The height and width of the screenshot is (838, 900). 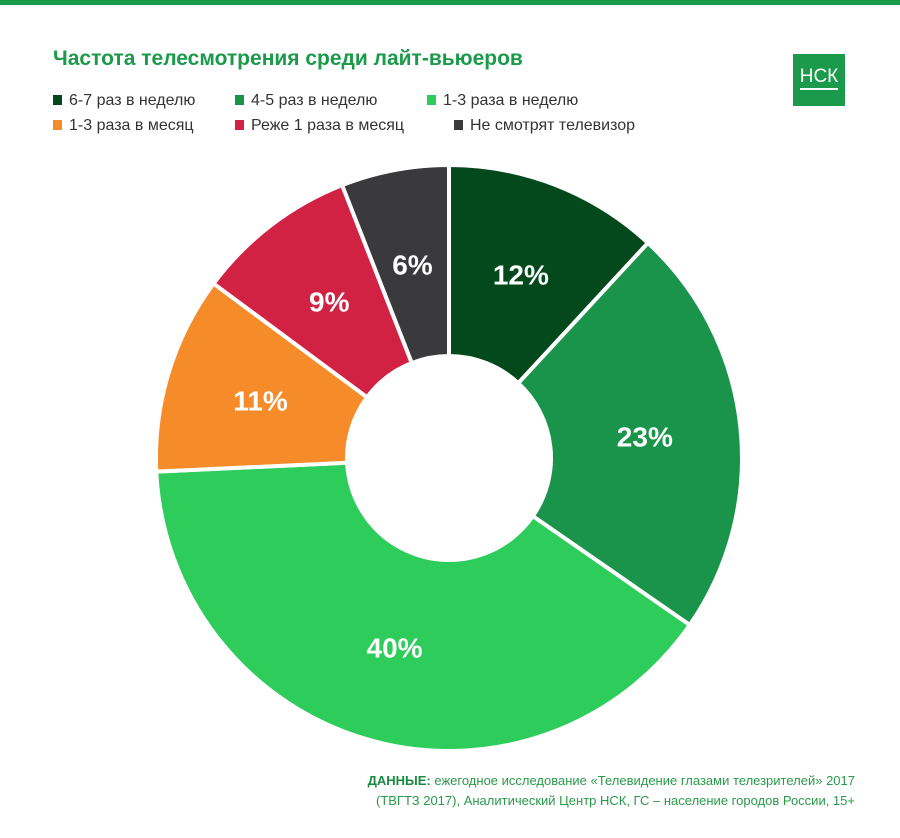 What do you see at coordinates (329, 302) in the screenshot?
I see `slice-label: 9%` at bounding box center [329, 302].